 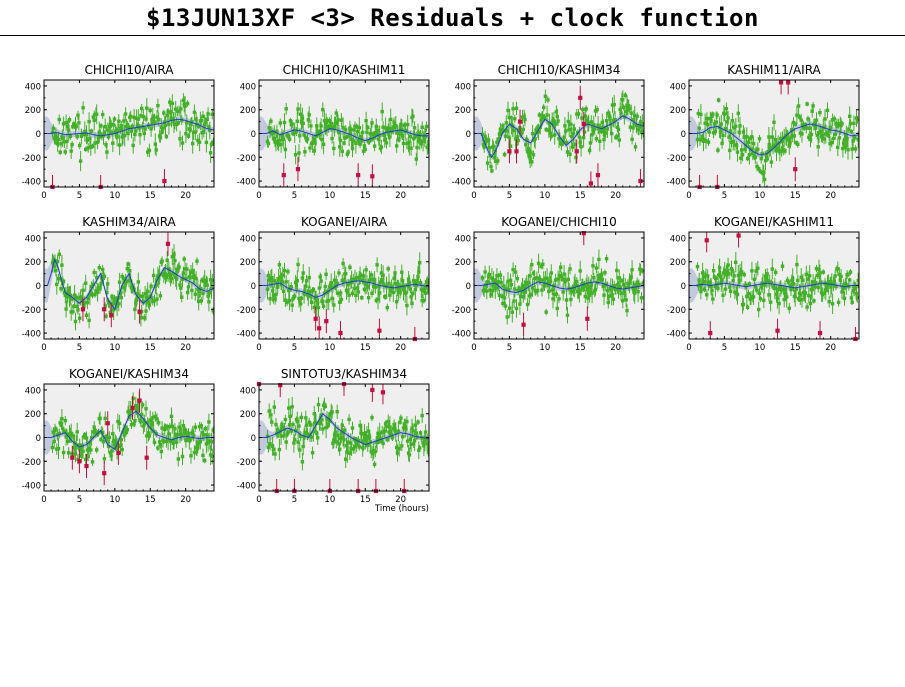 What do you see at coordinates (129, 127) in the screenshot?
I see `clock-function-line` at bounding box center [129, 127].